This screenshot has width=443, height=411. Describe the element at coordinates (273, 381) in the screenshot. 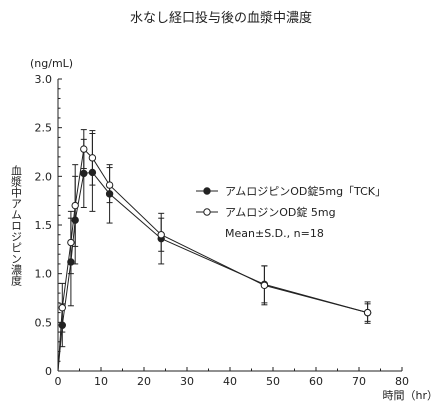

I see `x-tick-label: 50` at that location.